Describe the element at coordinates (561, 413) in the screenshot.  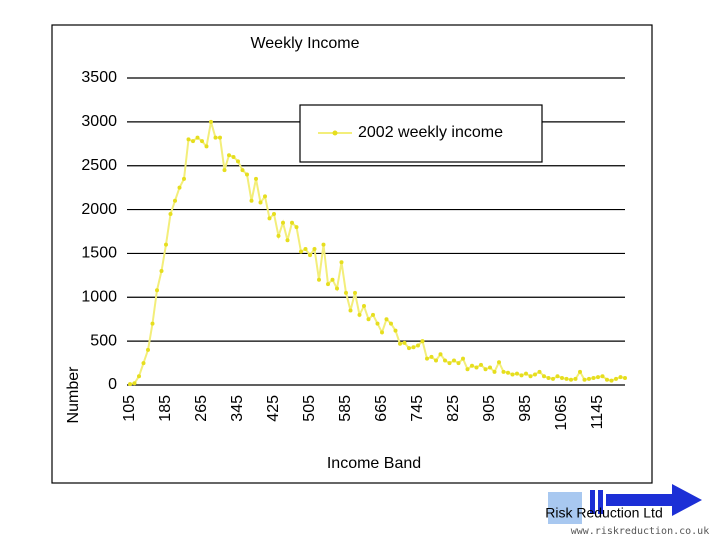
I see `x-tick-label: 1065` at that location.